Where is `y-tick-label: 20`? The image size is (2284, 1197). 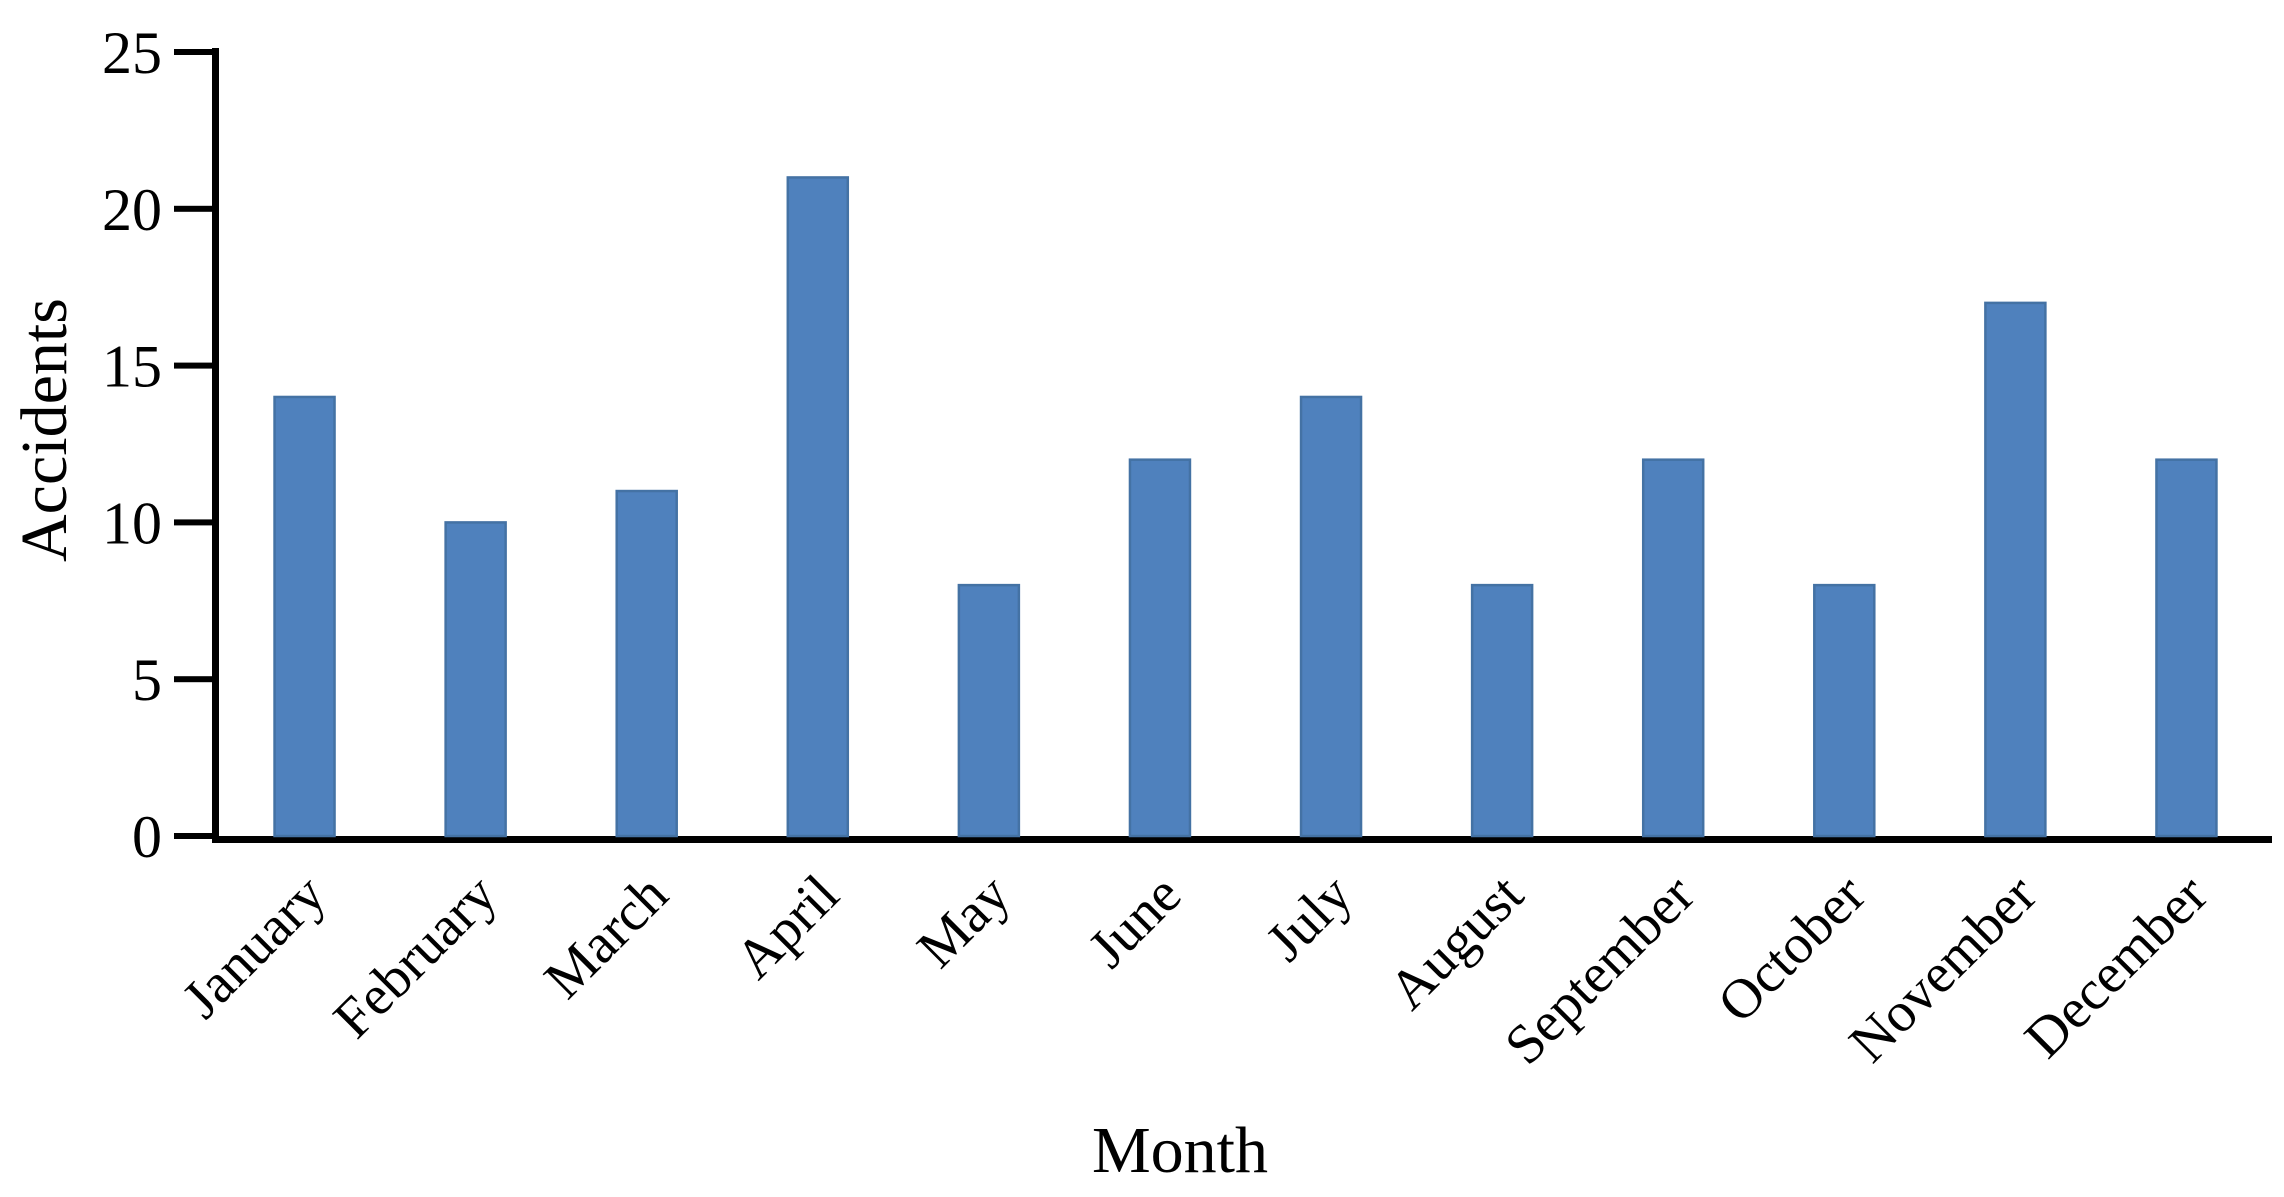
y-tick-label: 20 is located at coordinates (132, 210).